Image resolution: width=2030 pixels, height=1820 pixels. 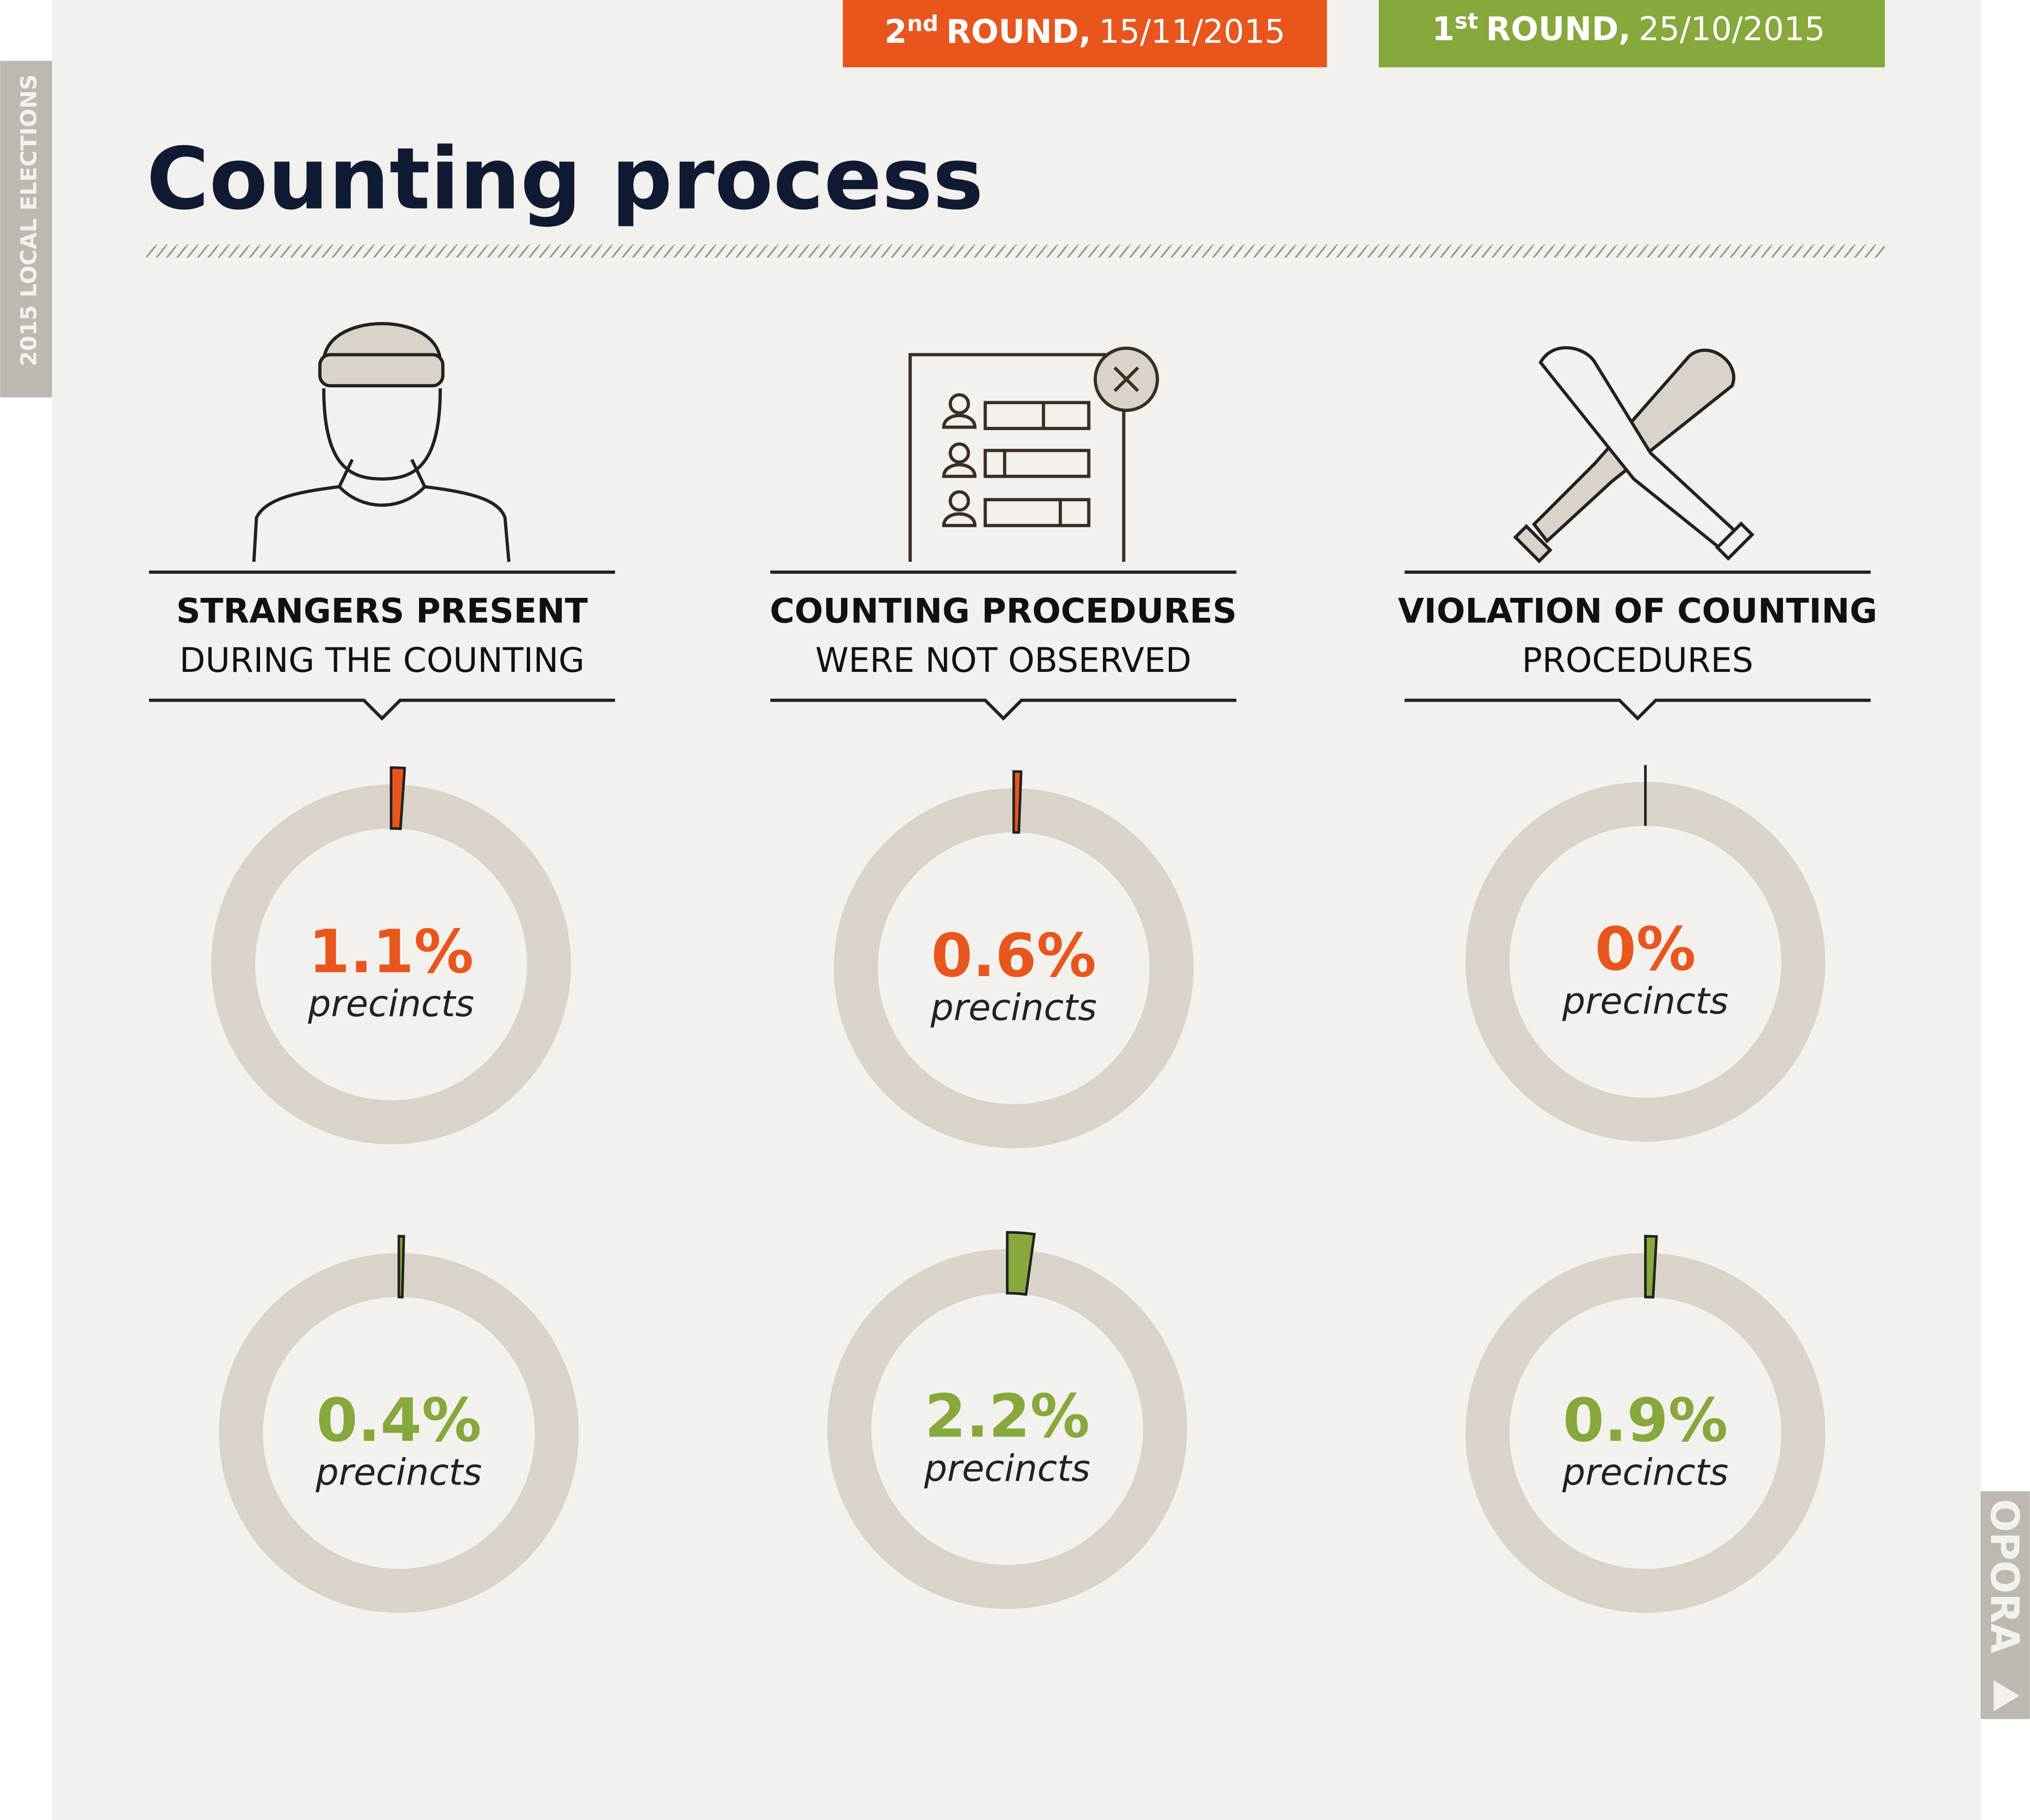 What do you see at coordinates (565, 179) in the screenshot?
I see `title: Counting process` at bounding box center [565, 179].